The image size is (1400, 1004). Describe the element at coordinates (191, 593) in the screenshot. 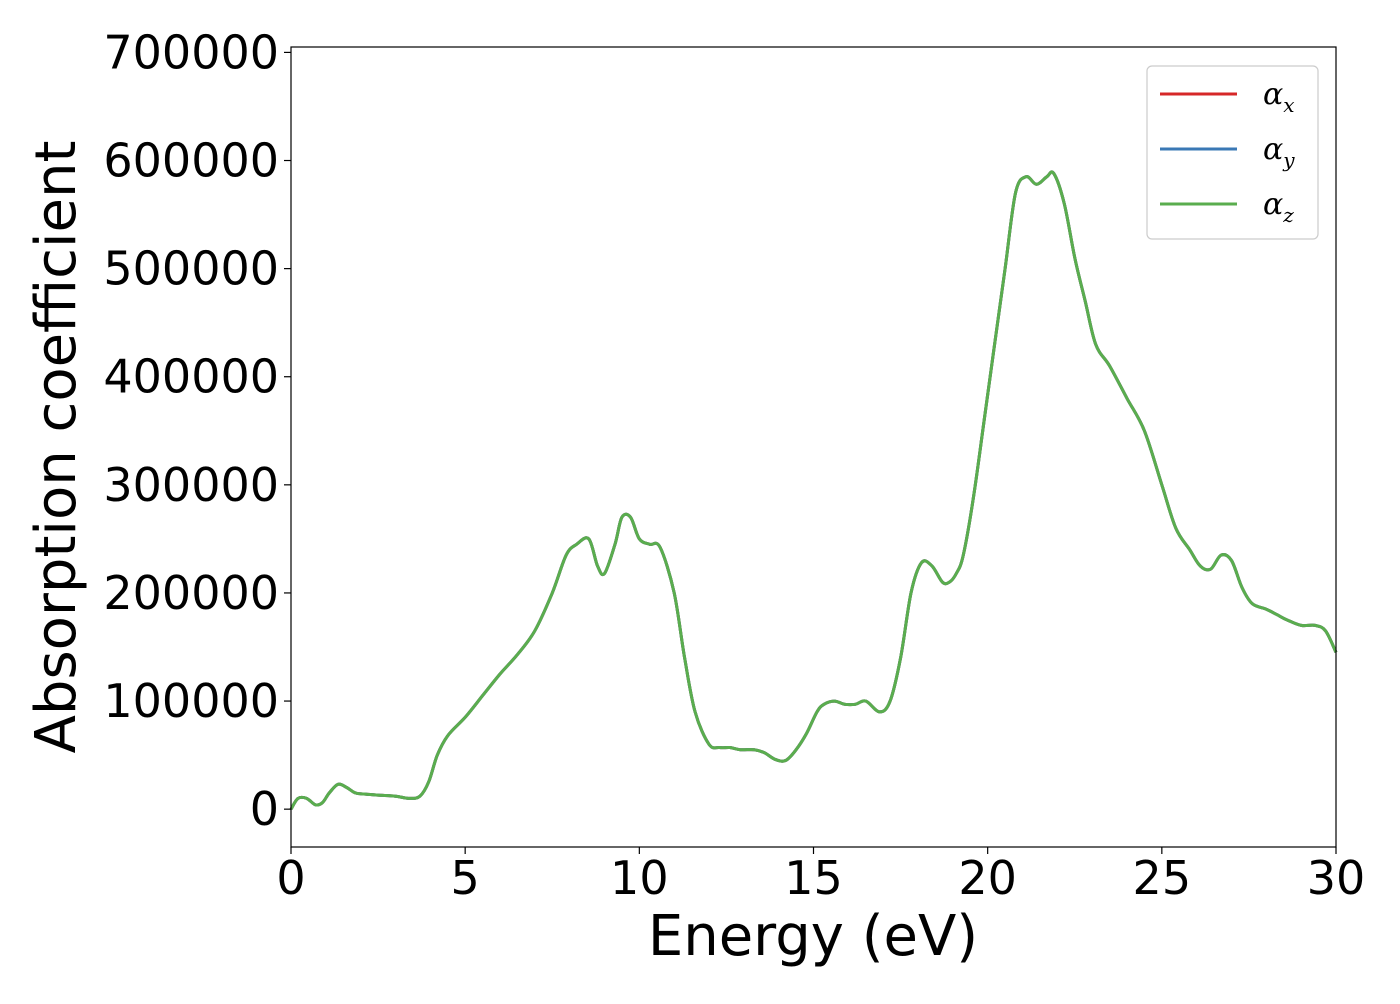

I see `y-tick-label: 200000` at that location.